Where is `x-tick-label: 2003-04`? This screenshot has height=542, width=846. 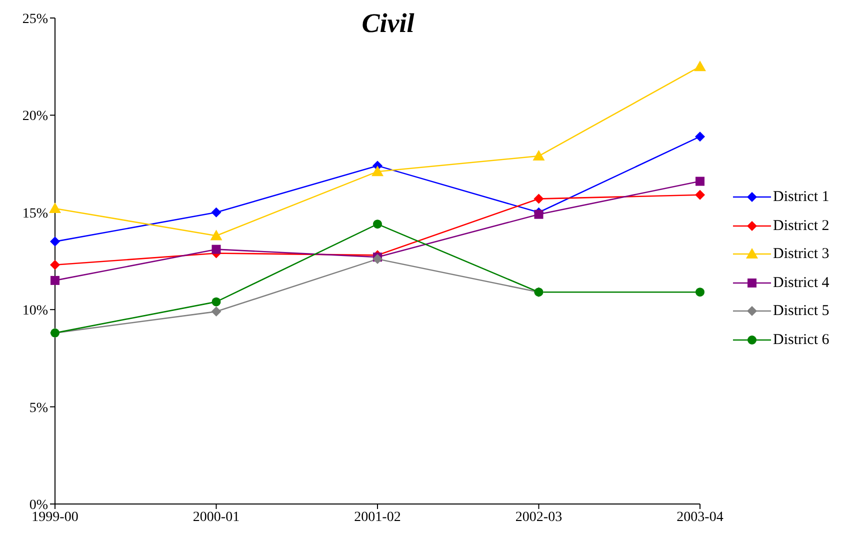 x-tick-label: 2003-04 is located at coordinates (700, 517).